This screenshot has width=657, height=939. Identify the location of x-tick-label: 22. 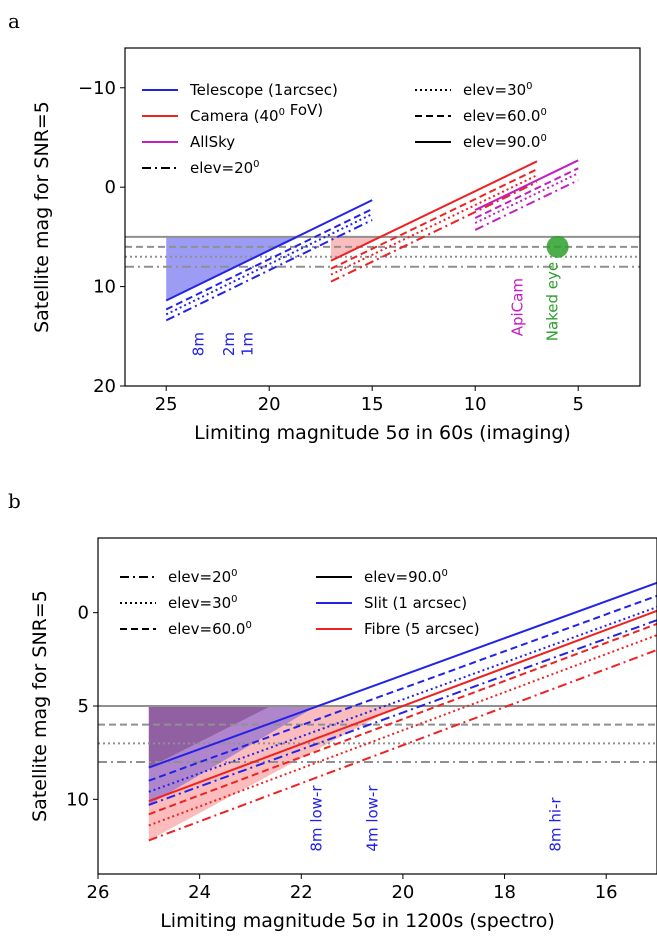
(301, 892).